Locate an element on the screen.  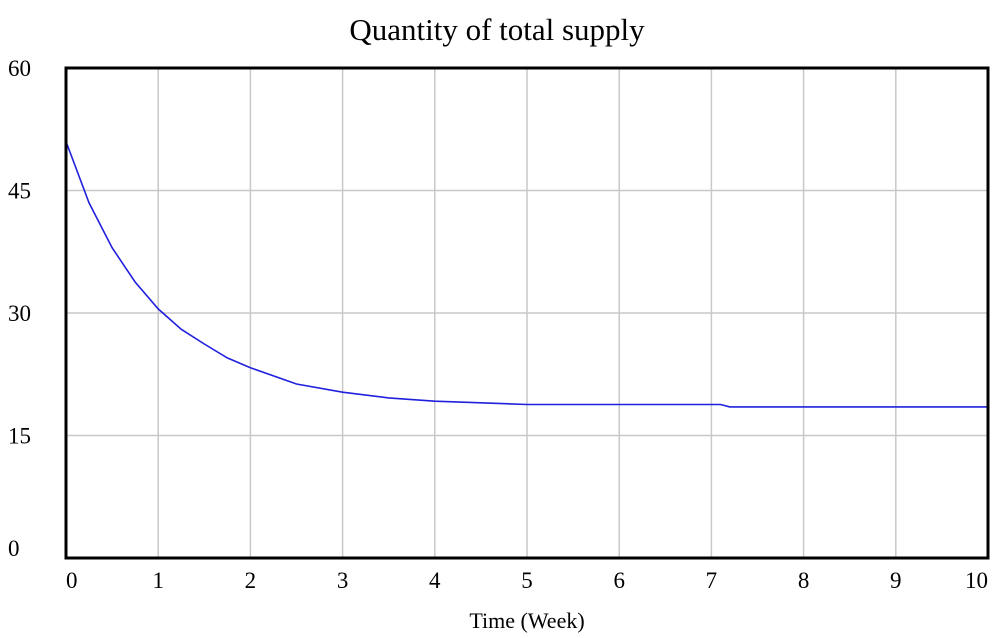
x-tick-label: 2 is located at coordinates (251, 580).